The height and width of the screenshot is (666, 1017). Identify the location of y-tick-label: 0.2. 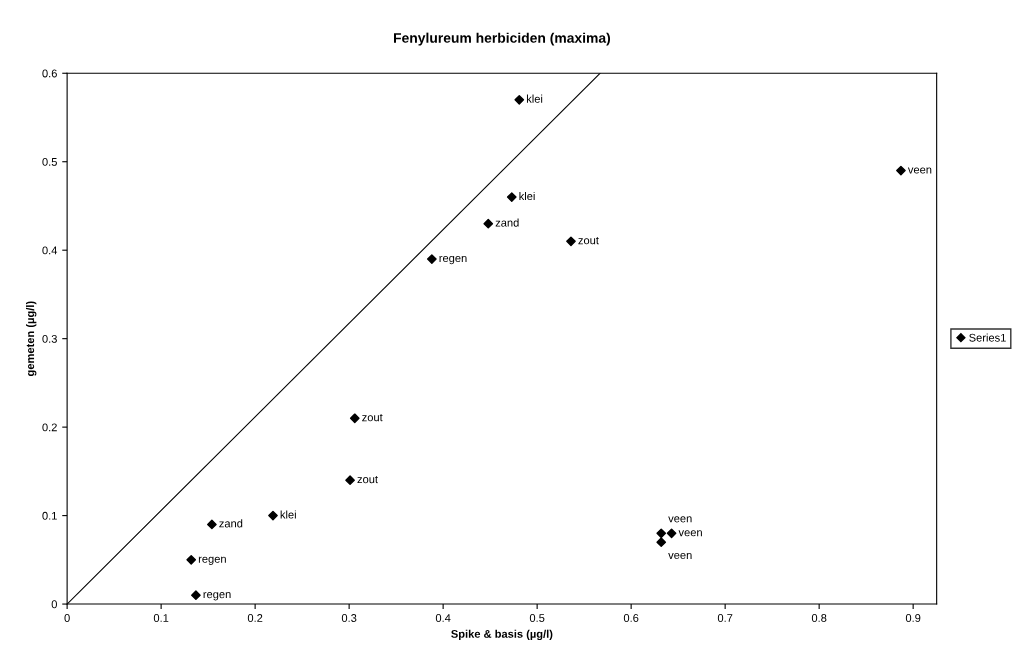
(49, 427).